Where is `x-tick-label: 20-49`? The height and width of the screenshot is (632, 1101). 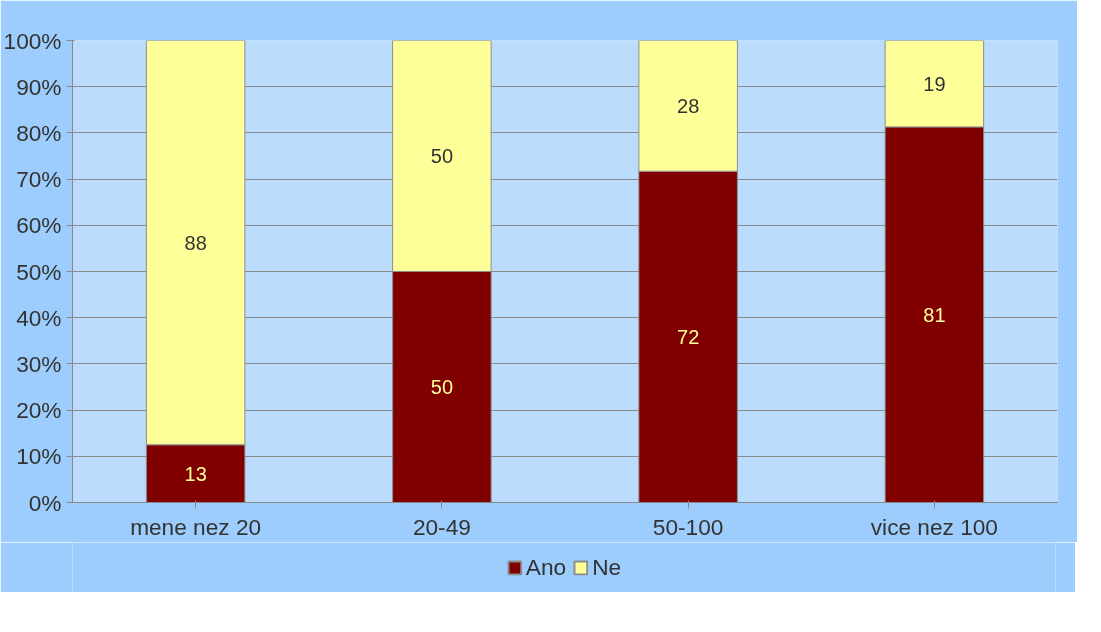
x-tick-label: 20-49 is located at coordinates (441, 526).